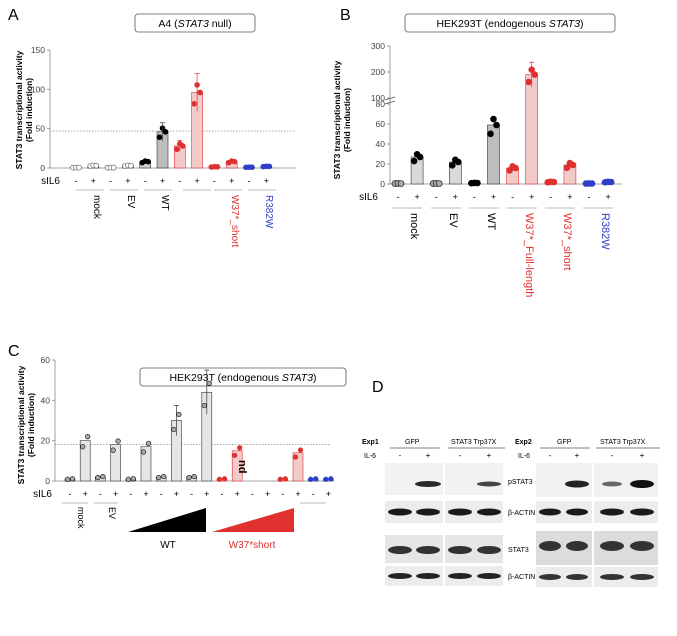  I want to click on blot-exp2-label: Exp2, so click(523, 442).